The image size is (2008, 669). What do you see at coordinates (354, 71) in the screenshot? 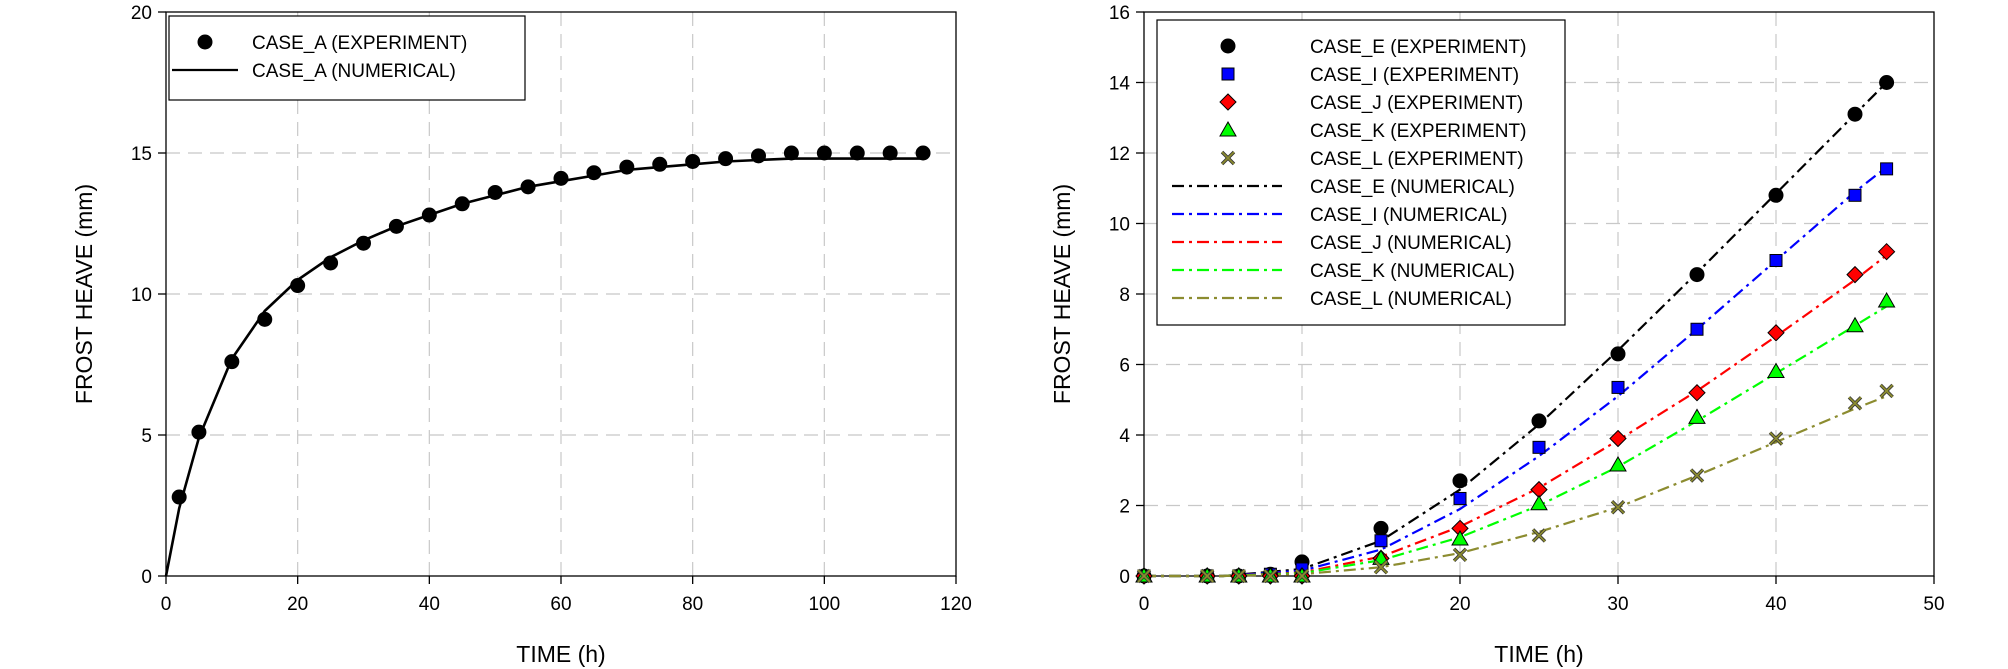
I see `legend-label: CASE_A (NUMERICAL)` at bounding box center [354, 71].